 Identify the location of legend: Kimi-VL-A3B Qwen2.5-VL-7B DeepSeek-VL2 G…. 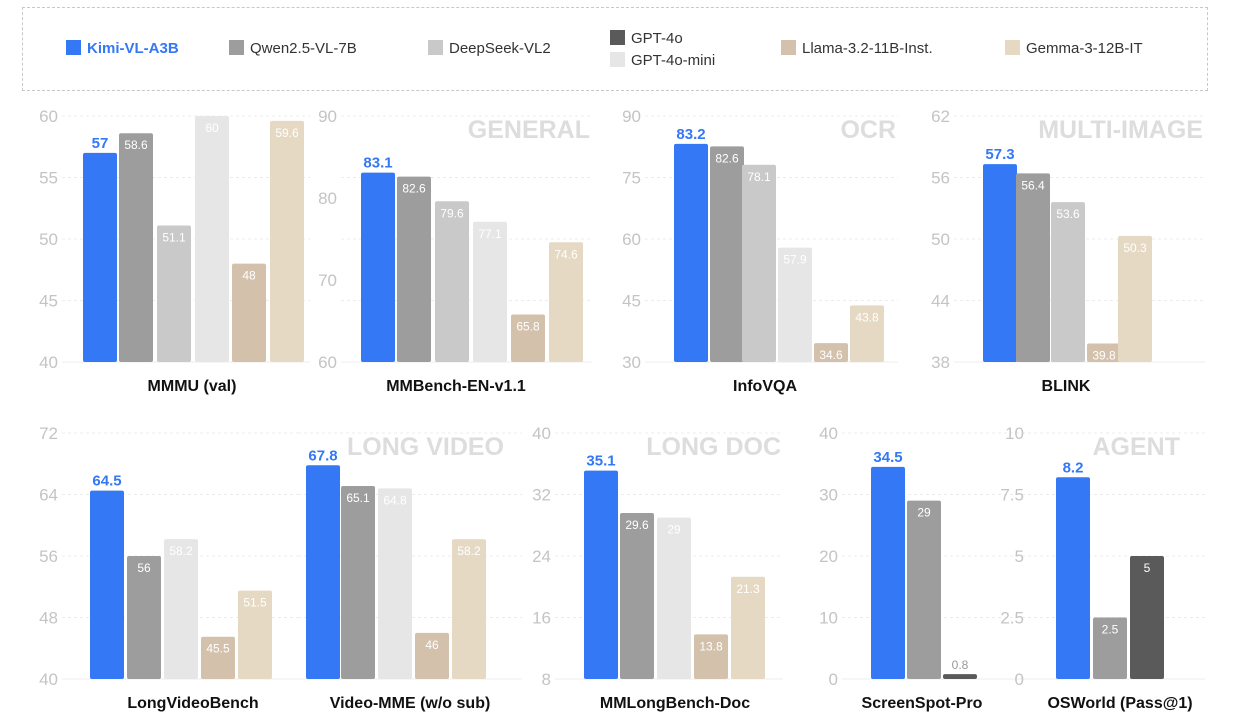
(615, 49).